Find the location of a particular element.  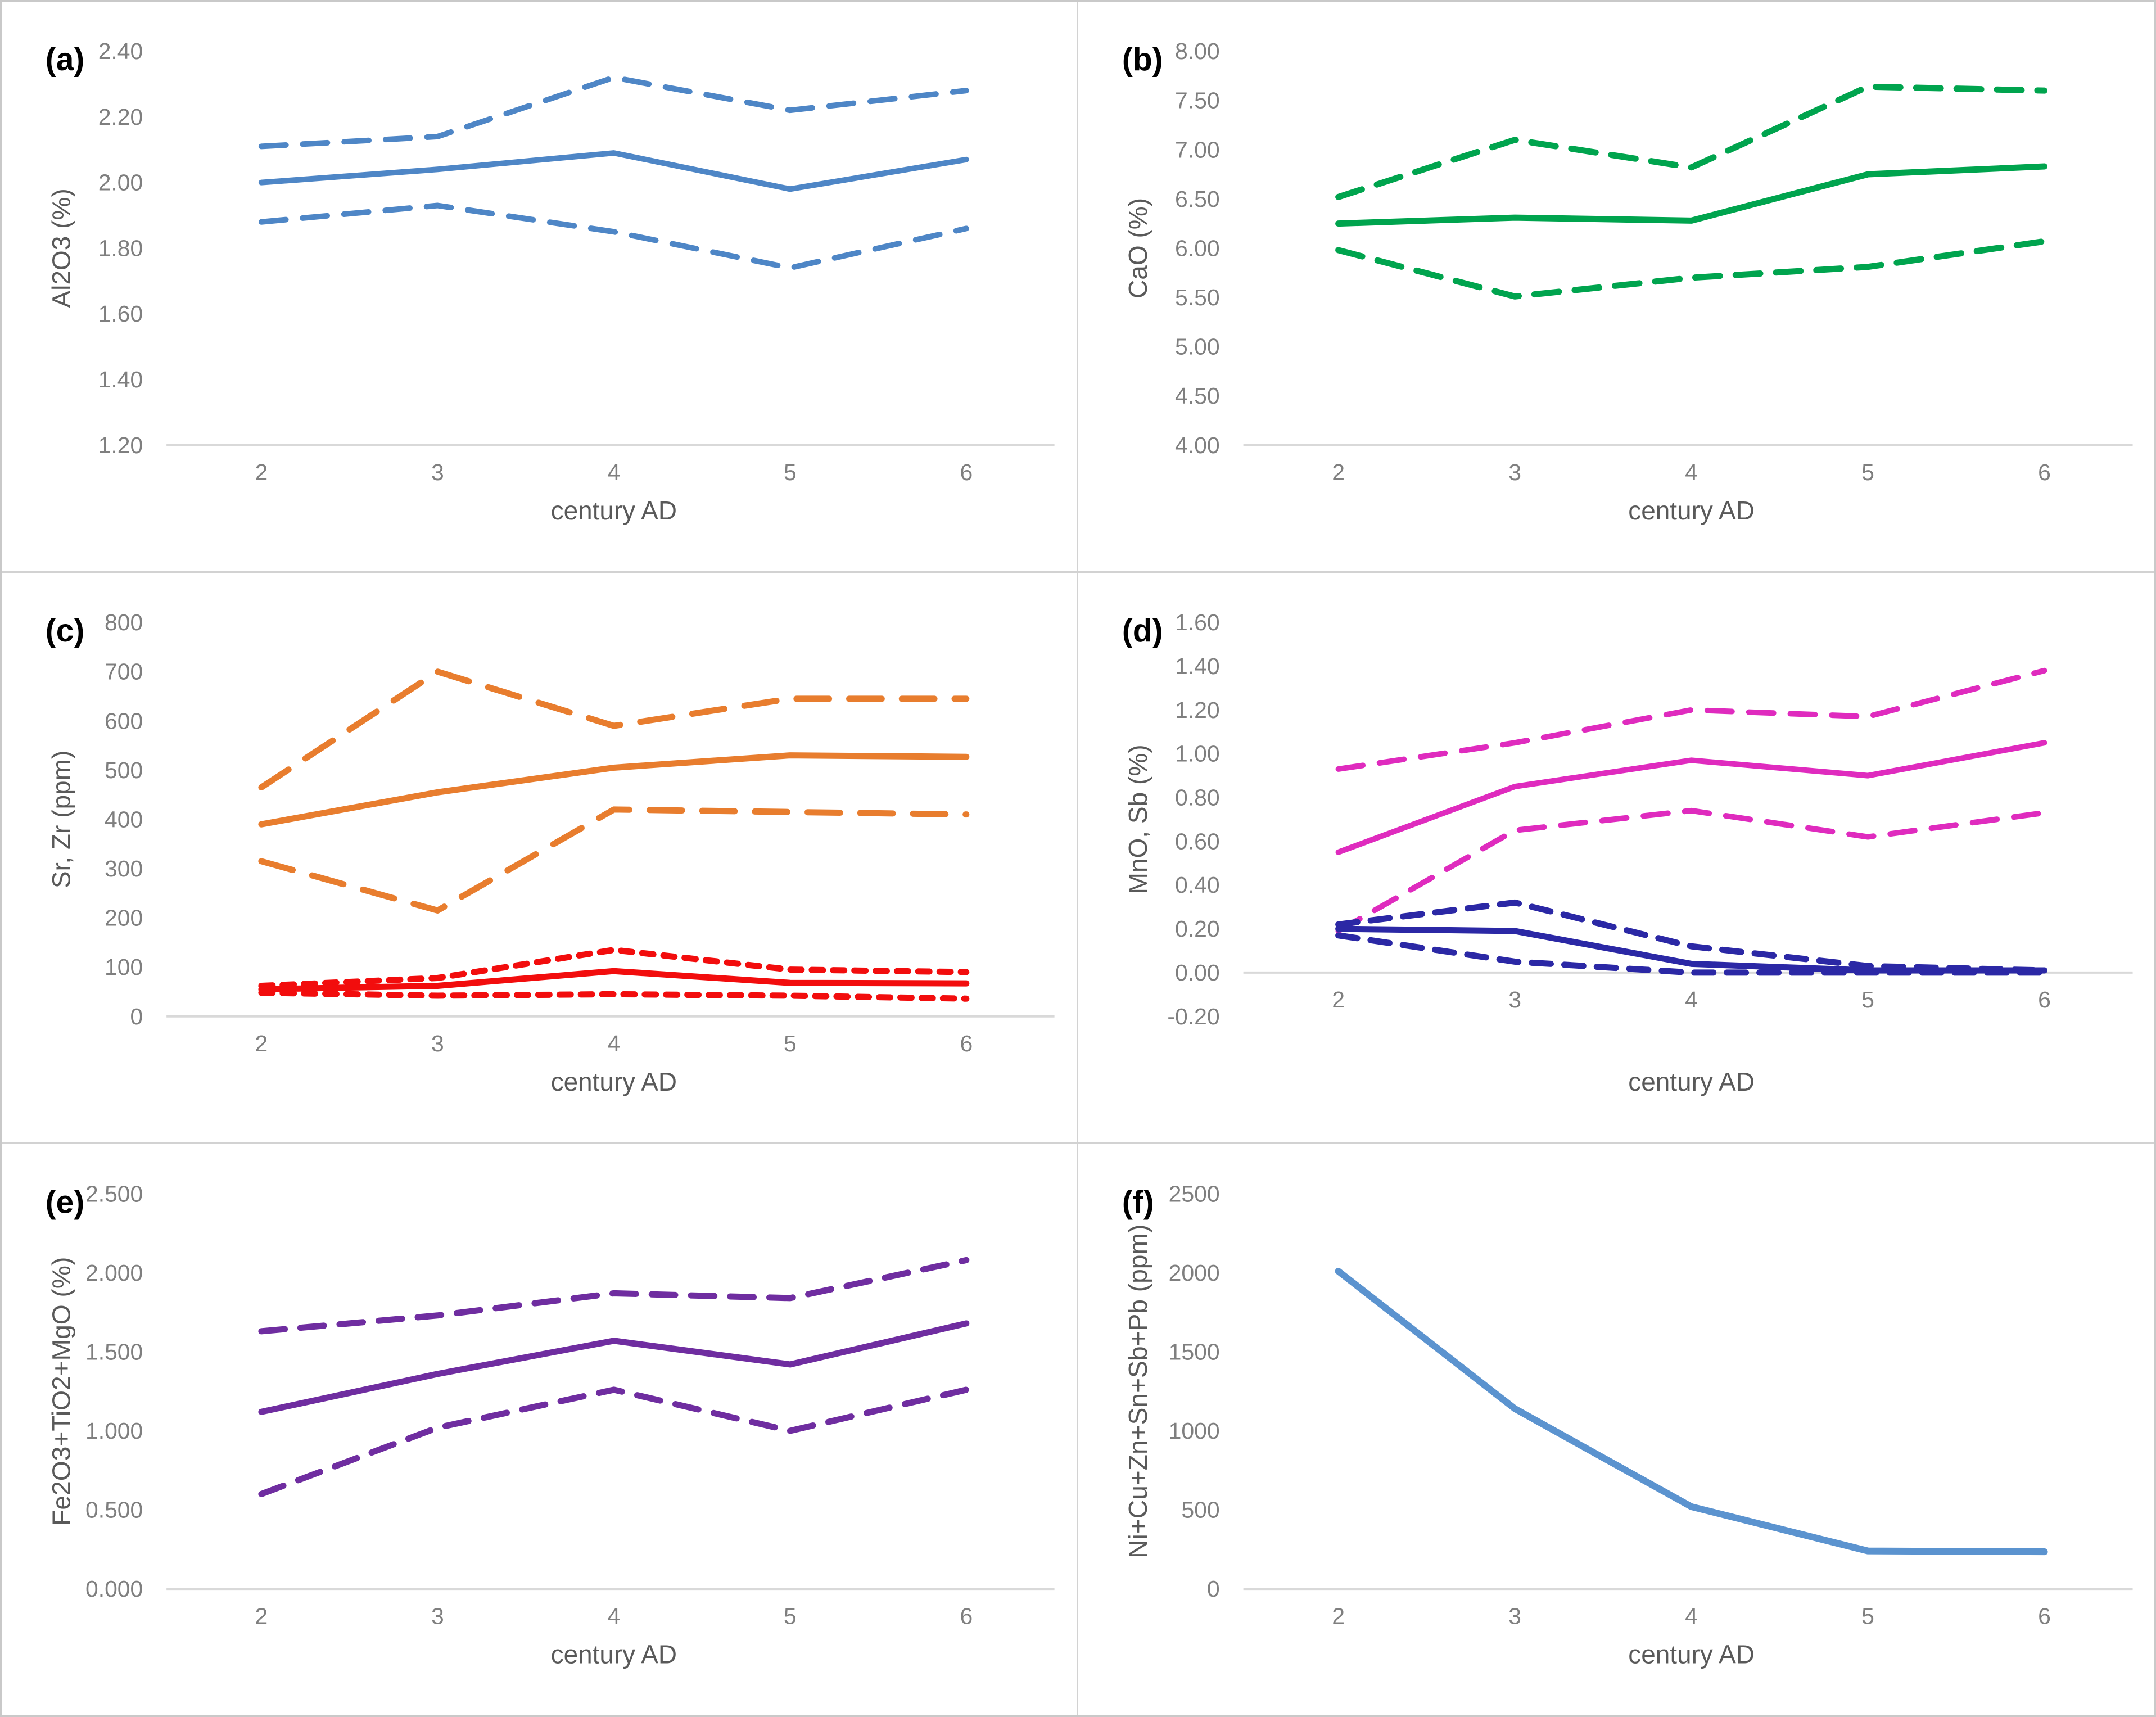

series-zr-lower-bound is located at coordinates (614, 996).